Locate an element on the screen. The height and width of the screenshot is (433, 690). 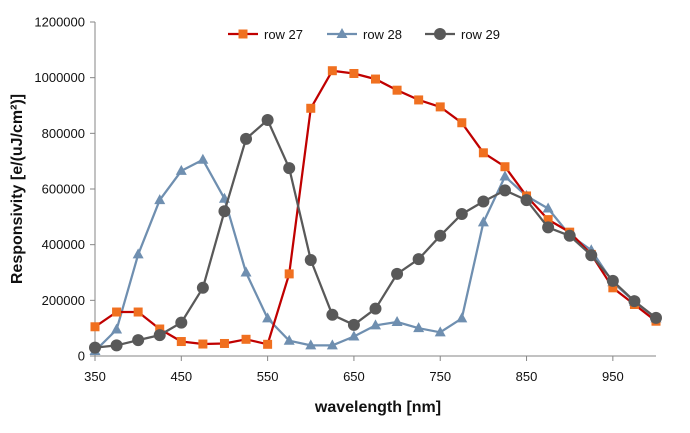
x-tick-label: 550 is located at coordinates (268, 376).